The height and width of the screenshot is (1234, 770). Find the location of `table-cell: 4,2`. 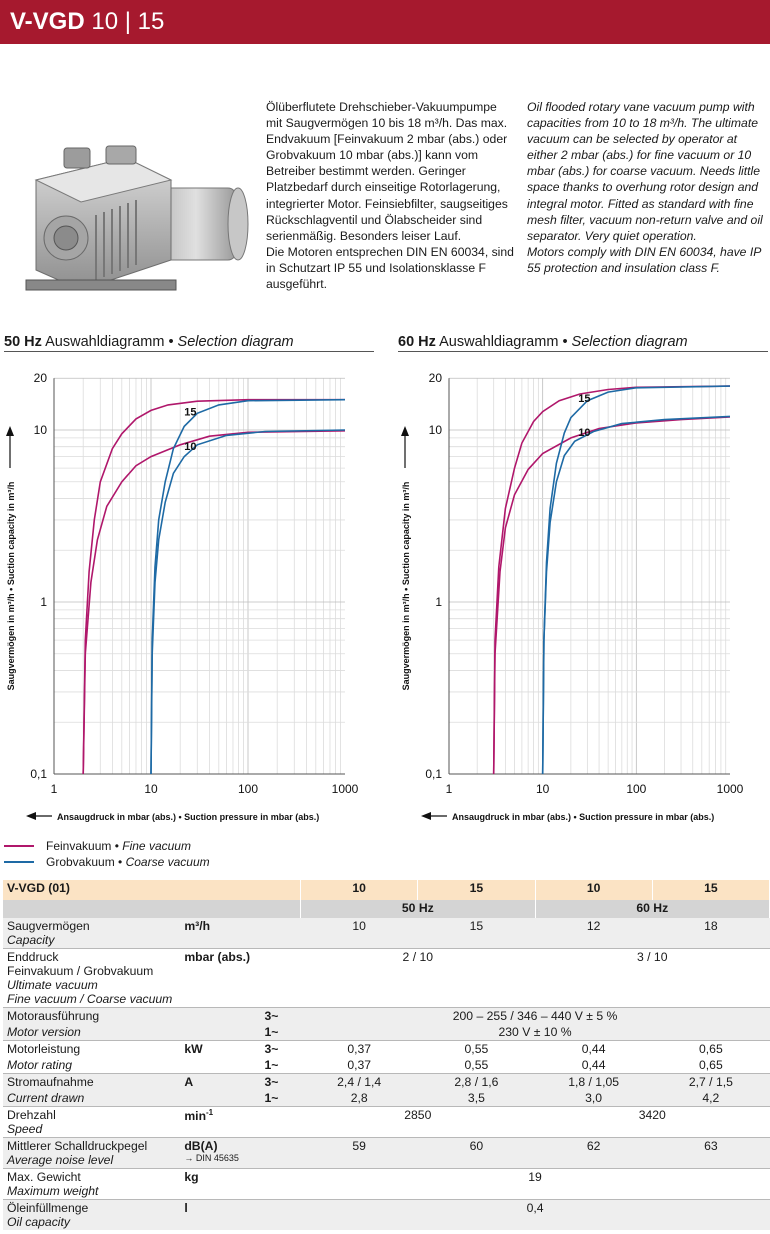

table-cell: 4,2 is located at coordinates (711, 1098).